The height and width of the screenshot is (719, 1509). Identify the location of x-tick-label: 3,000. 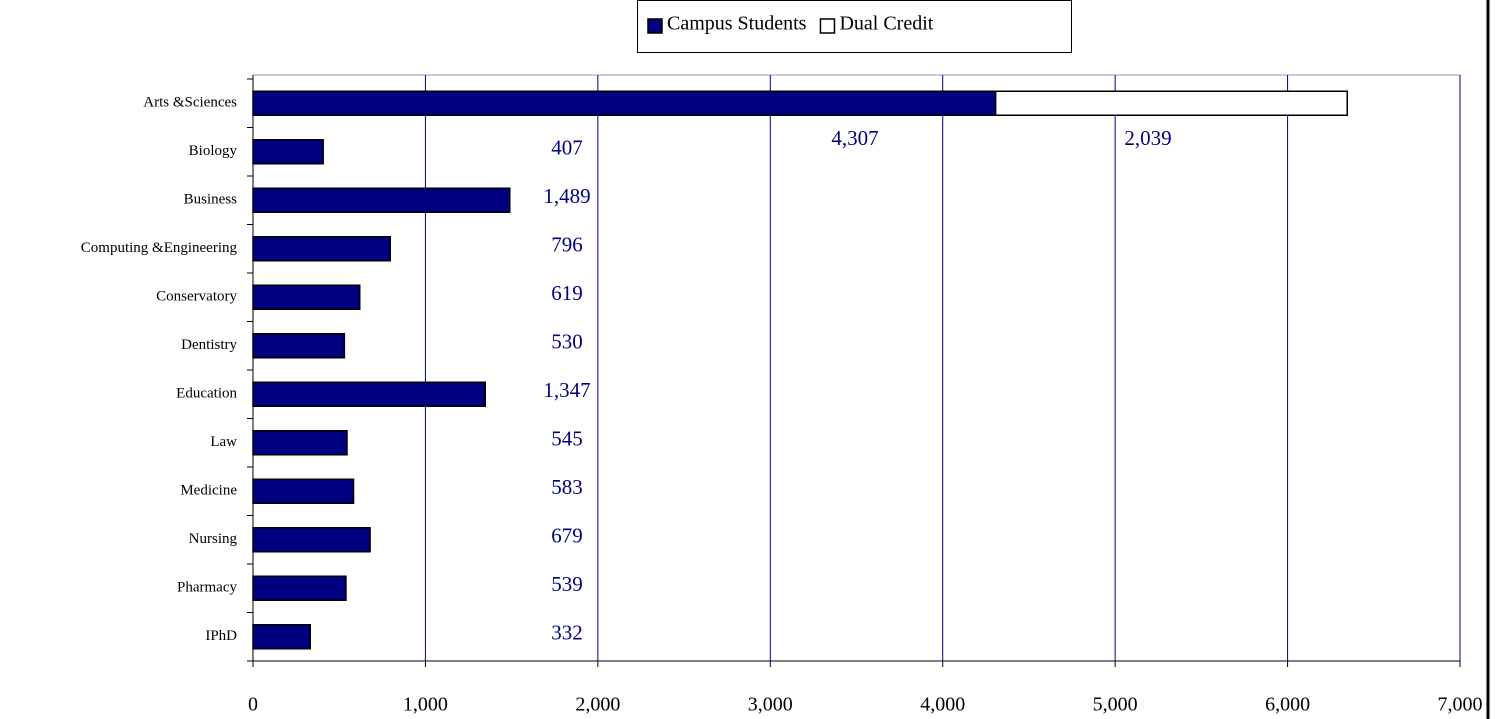
(770, 705).